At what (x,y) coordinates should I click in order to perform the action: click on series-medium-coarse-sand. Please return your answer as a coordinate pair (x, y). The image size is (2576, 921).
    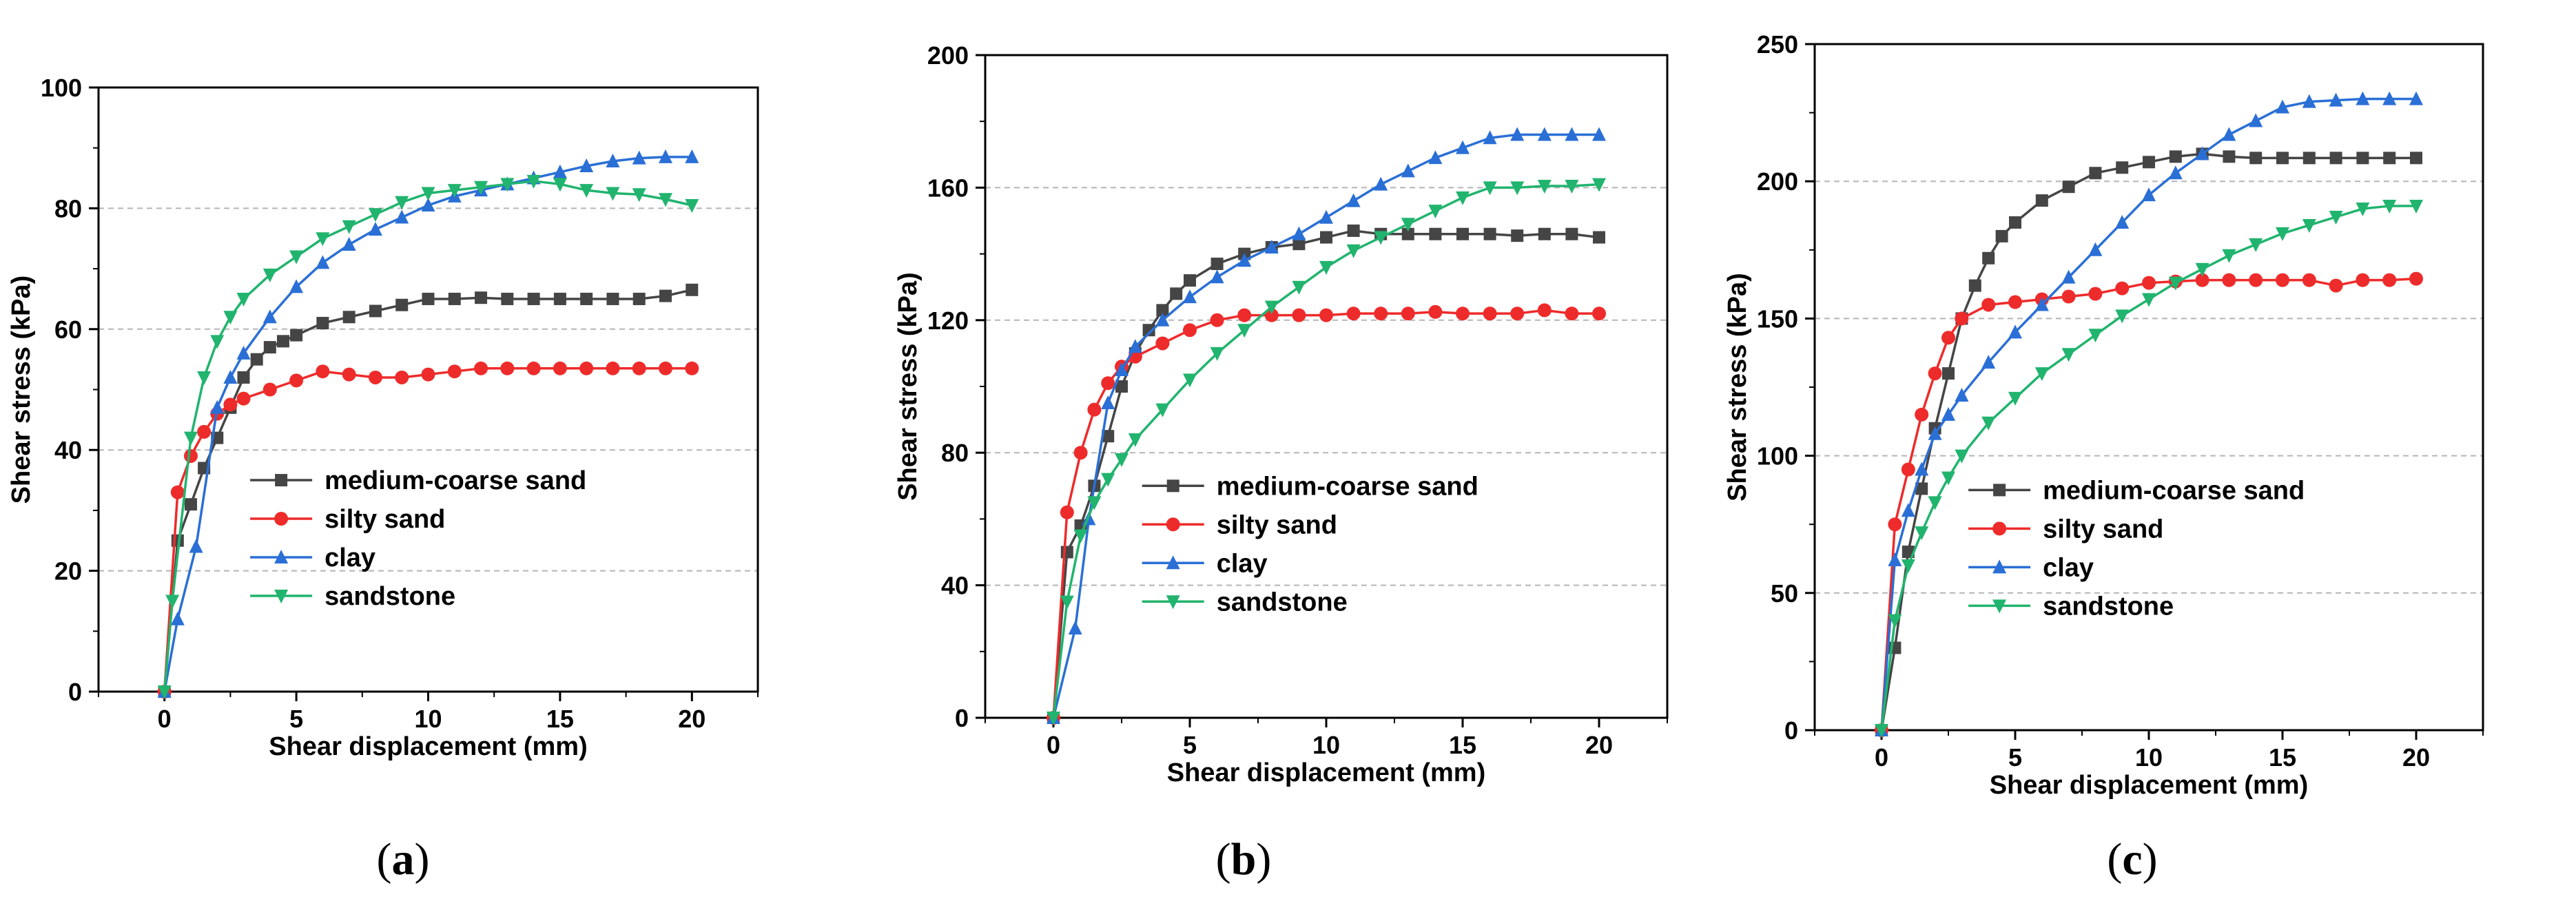
    Looking at the image, I should click on (2148, 441).